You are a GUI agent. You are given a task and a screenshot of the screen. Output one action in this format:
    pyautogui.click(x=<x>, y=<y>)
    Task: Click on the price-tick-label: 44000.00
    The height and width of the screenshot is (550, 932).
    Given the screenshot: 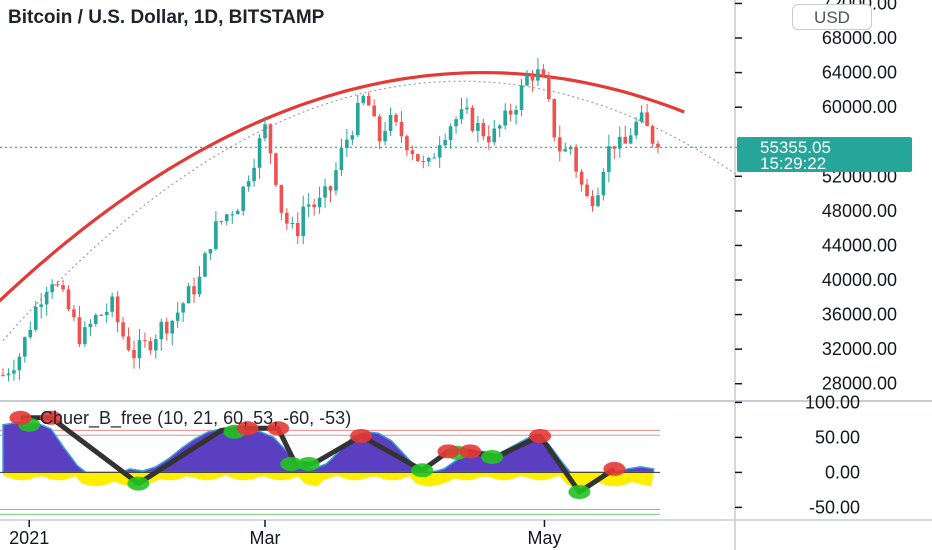 What is the action you would take?
    pyautogui.click(x=859, y=245)
    